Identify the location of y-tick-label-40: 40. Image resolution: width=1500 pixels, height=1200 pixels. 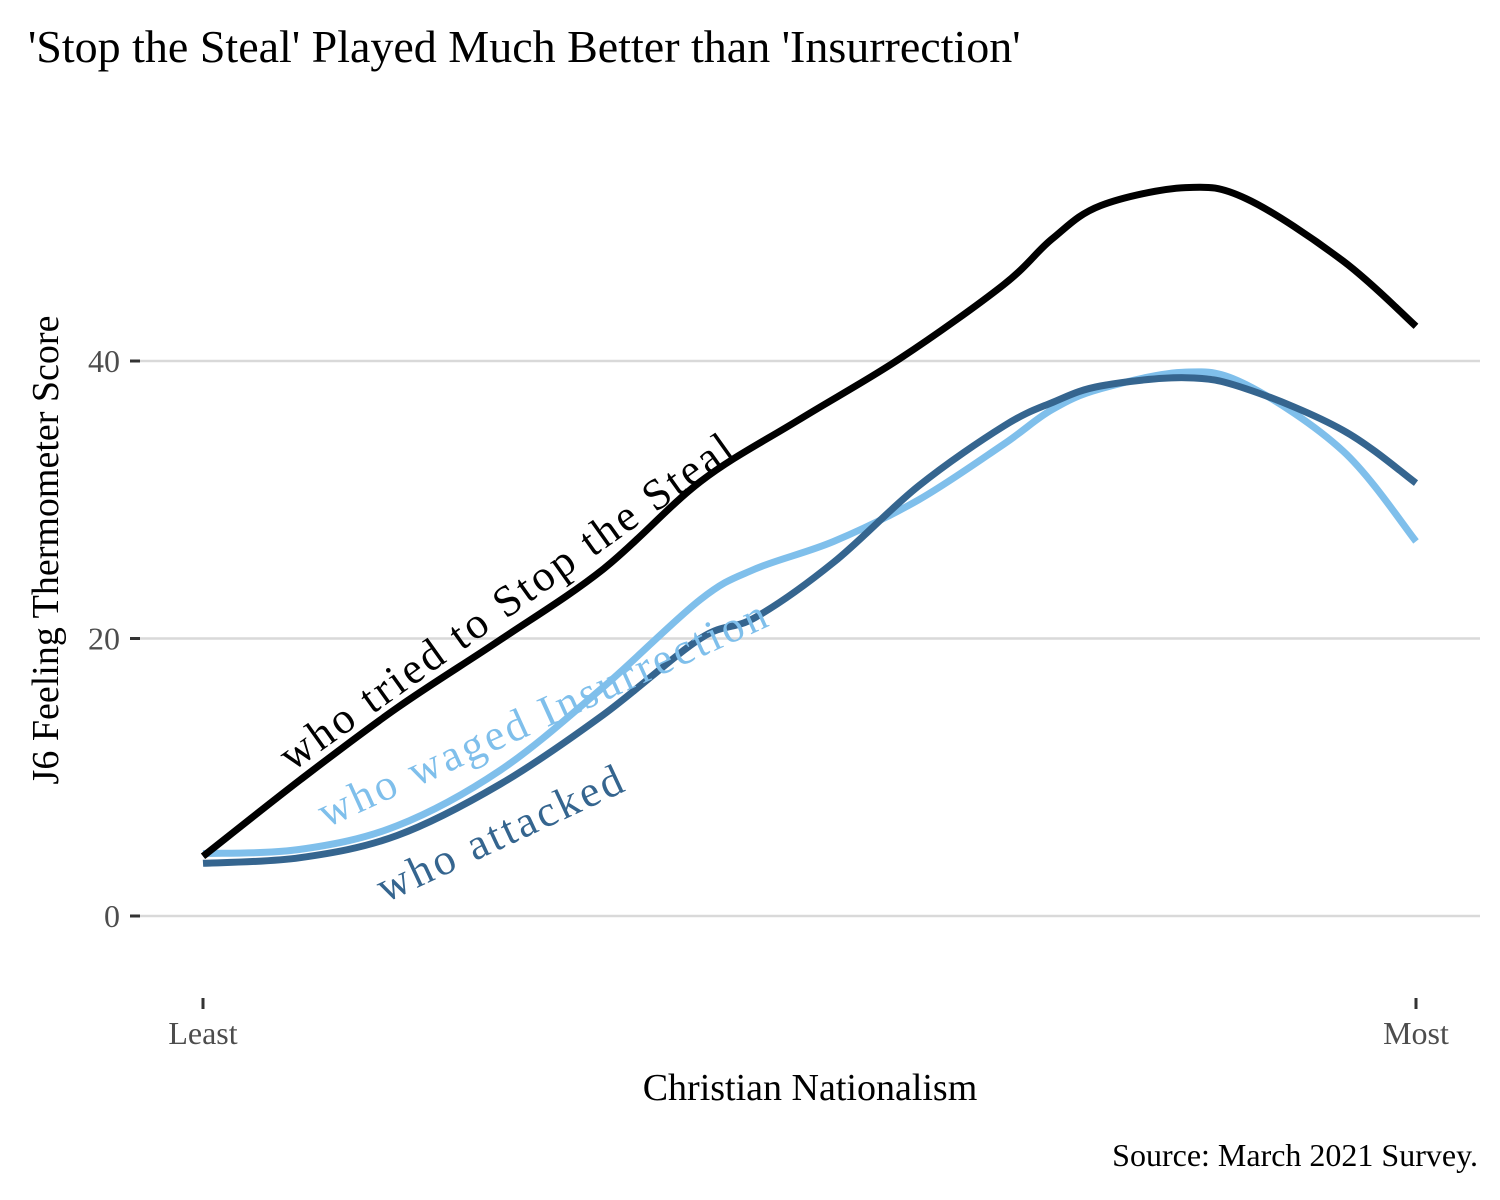
(104, 361).